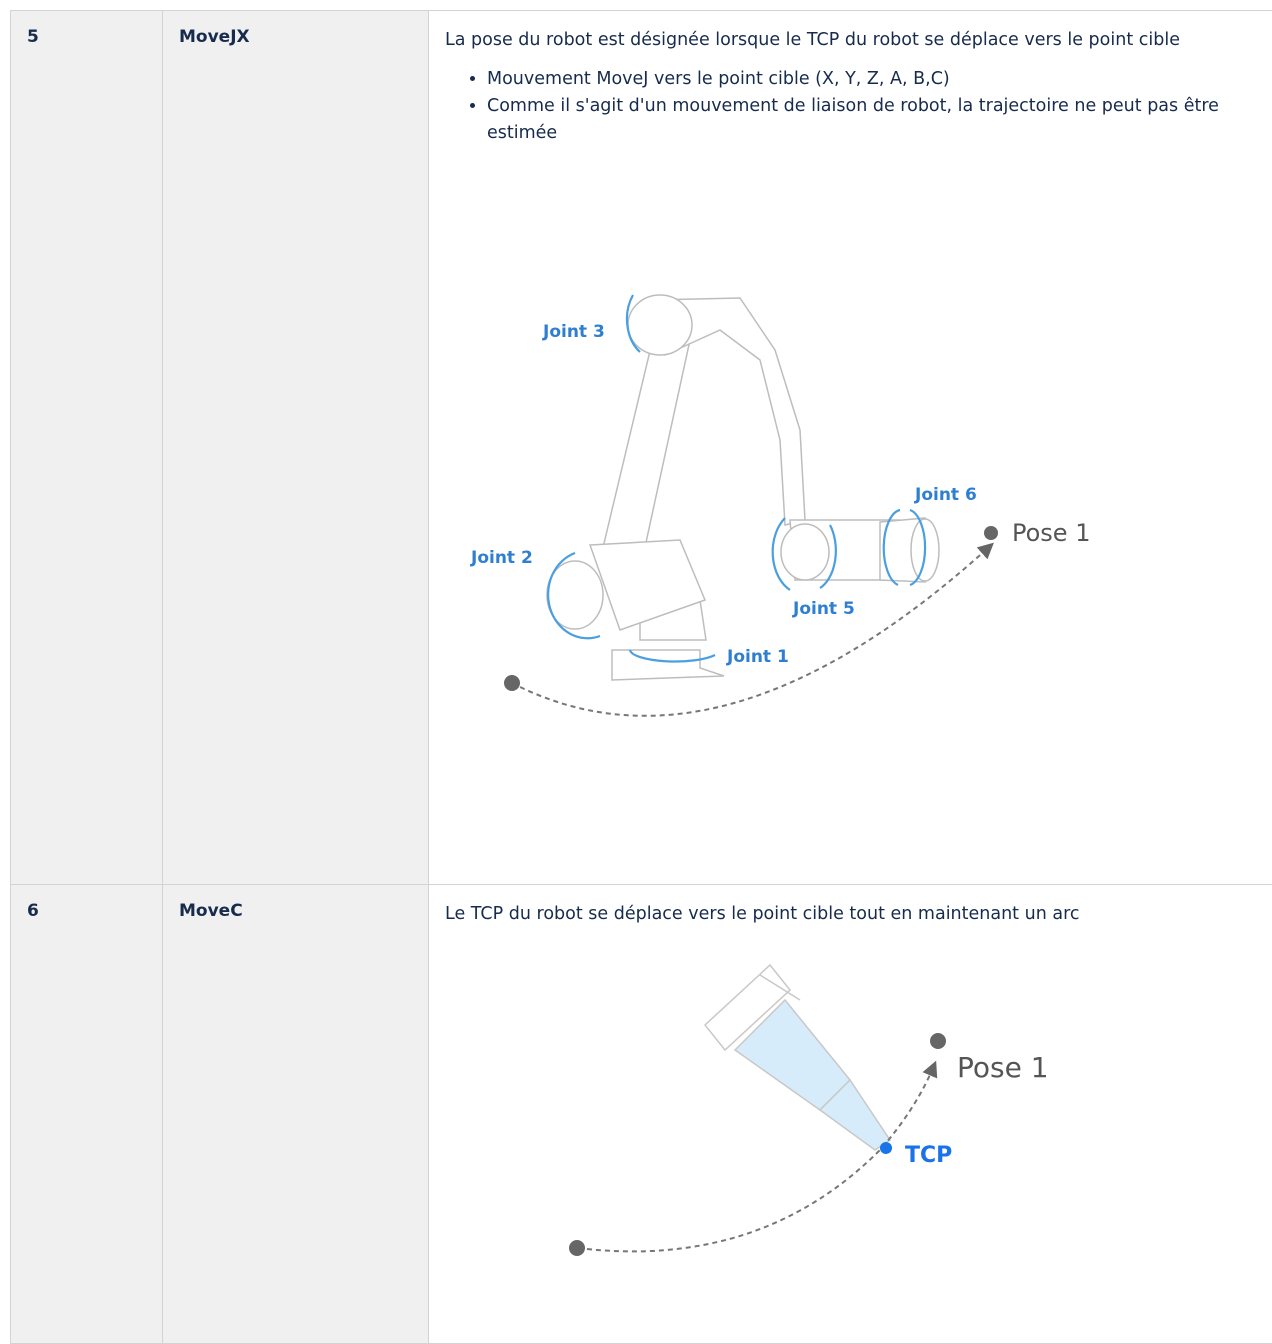 The height and width of the screenshot is (1344, 1272). Describe the element at coordinates (33, 911) in the screenshot. I see `row-number: 6` at that location.